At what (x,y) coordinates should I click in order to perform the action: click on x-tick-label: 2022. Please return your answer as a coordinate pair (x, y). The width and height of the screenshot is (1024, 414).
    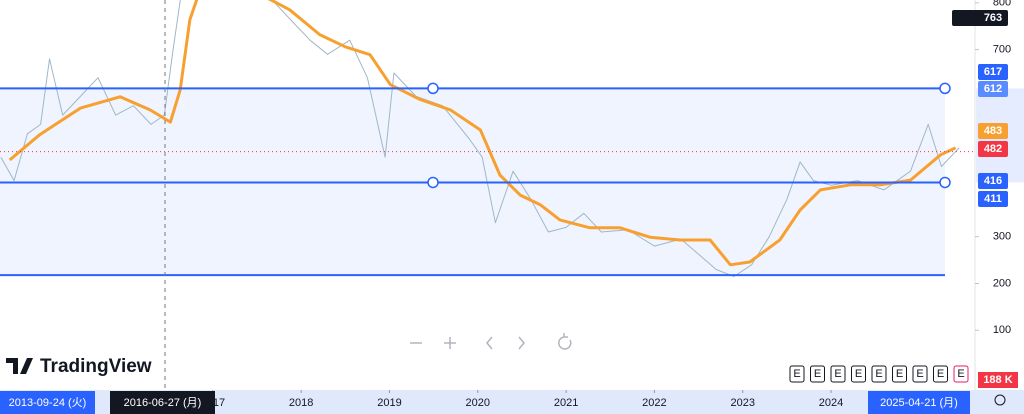
    Looking at the image, I should click on (654, 403).